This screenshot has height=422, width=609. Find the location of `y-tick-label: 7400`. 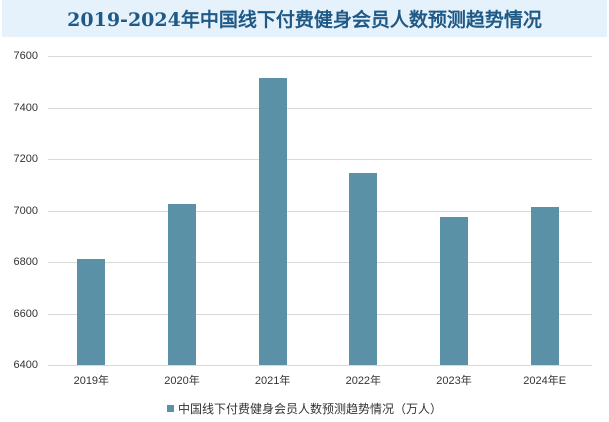

y-tick-label: 7400 is located at coordinates (25, 107).